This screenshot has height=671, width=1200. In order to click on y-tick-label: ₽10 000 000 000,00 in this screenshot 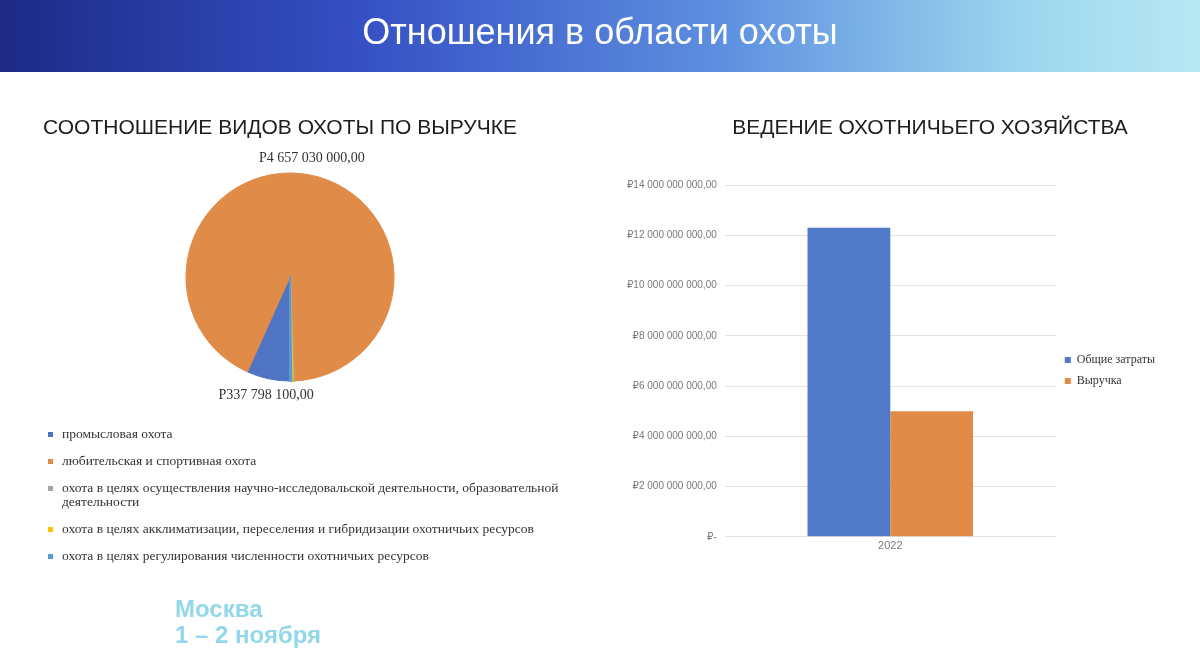, I will do `click(672, 285)`.